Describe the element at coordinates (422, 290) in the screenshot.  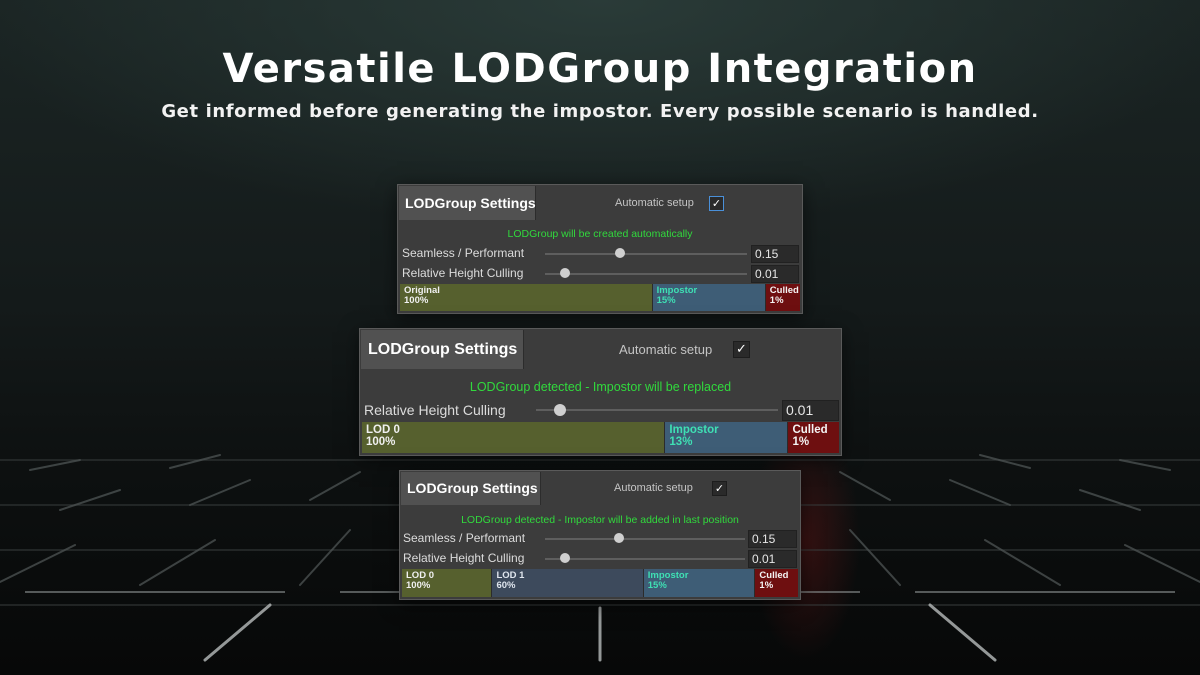
I see `lod-name: Original` at that location.